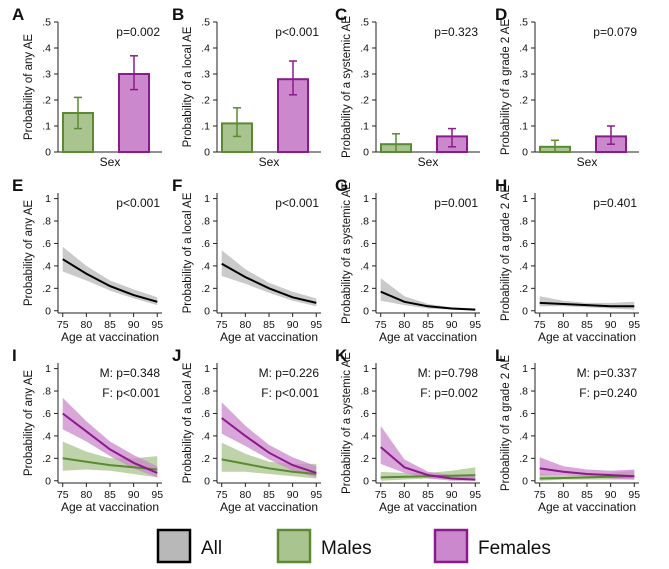 This screenshot has height=569, width=669. I want to click on legend: All Males Females, so click(353, 546).